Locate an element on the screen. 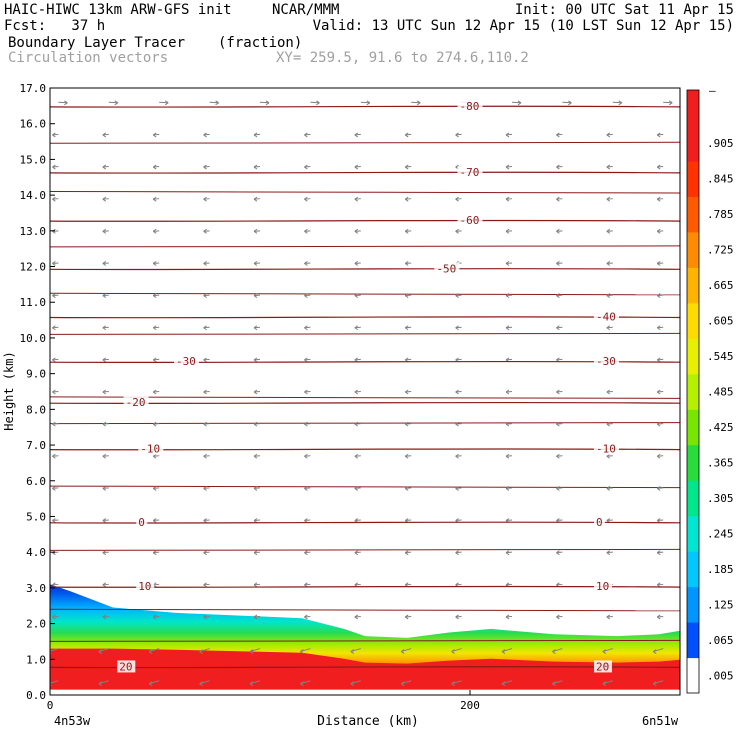  init-time: Init: 00 UTC Sat 11 Apr 15 is located at coordinates (624, 10).